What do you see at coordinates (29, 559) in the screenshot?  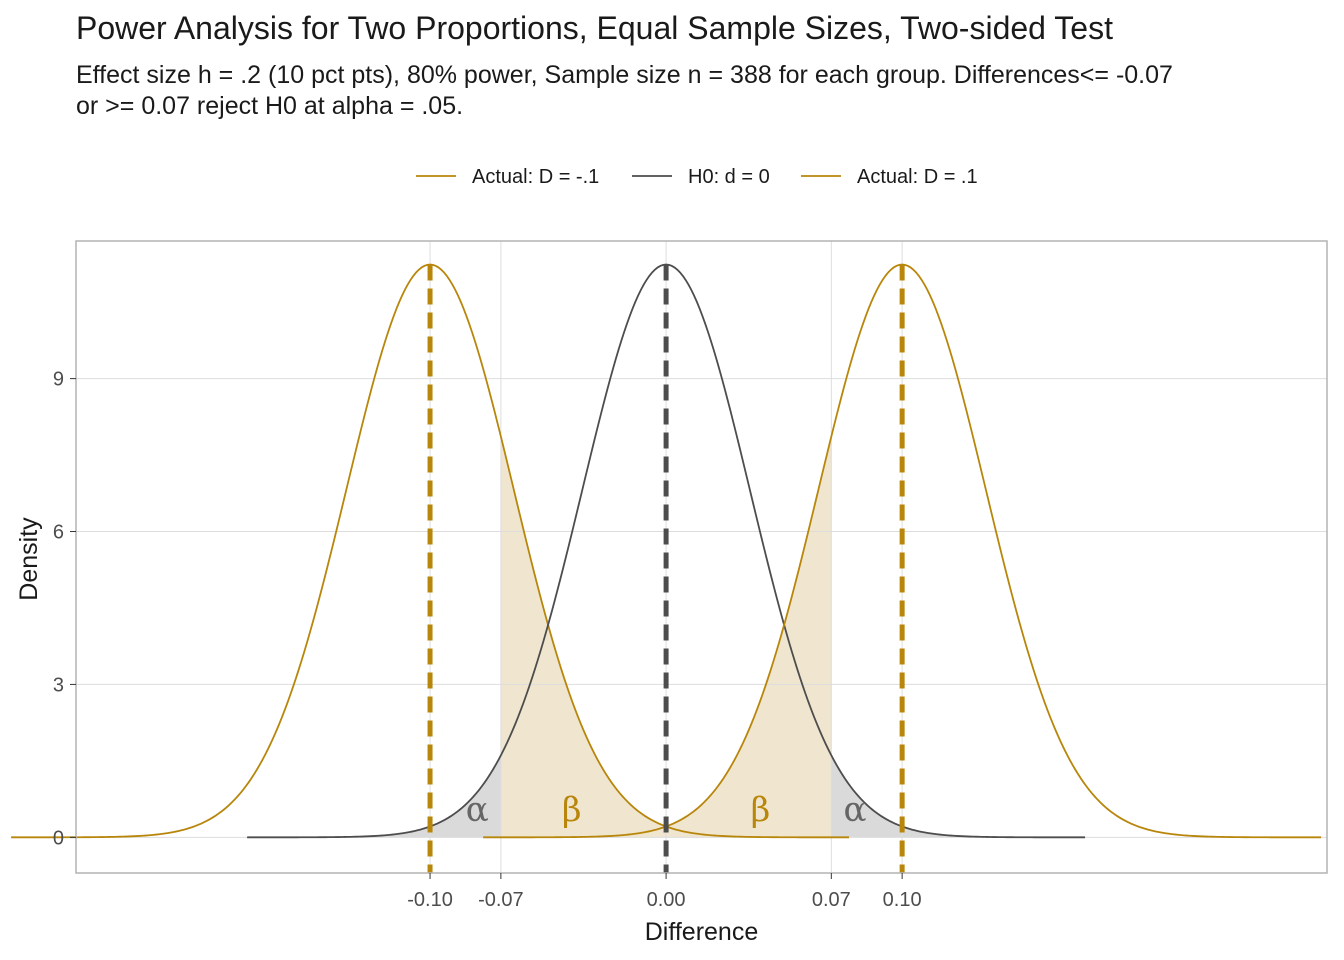 I see `y-axis-title: Density` at bounding box center [29, 559].